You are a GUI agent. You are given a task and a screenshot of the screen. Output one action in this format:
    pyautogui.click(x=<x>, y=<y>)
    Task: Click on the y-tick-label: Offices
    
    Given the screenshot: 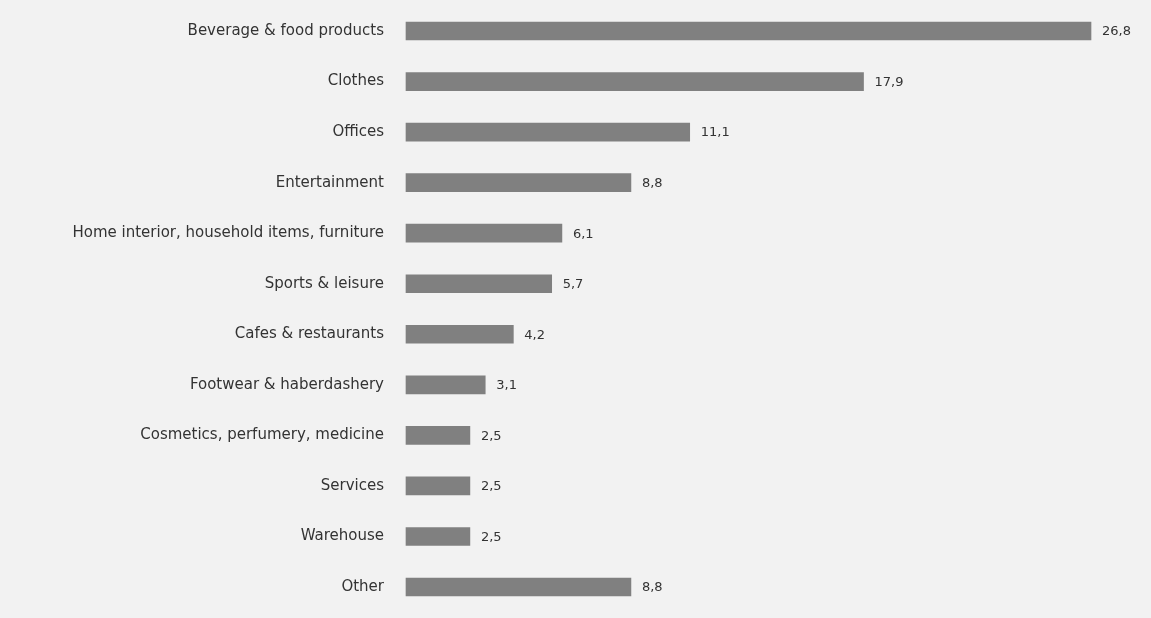 What is the action you would take?
    pyautogui.click(x=358, y=130)
    